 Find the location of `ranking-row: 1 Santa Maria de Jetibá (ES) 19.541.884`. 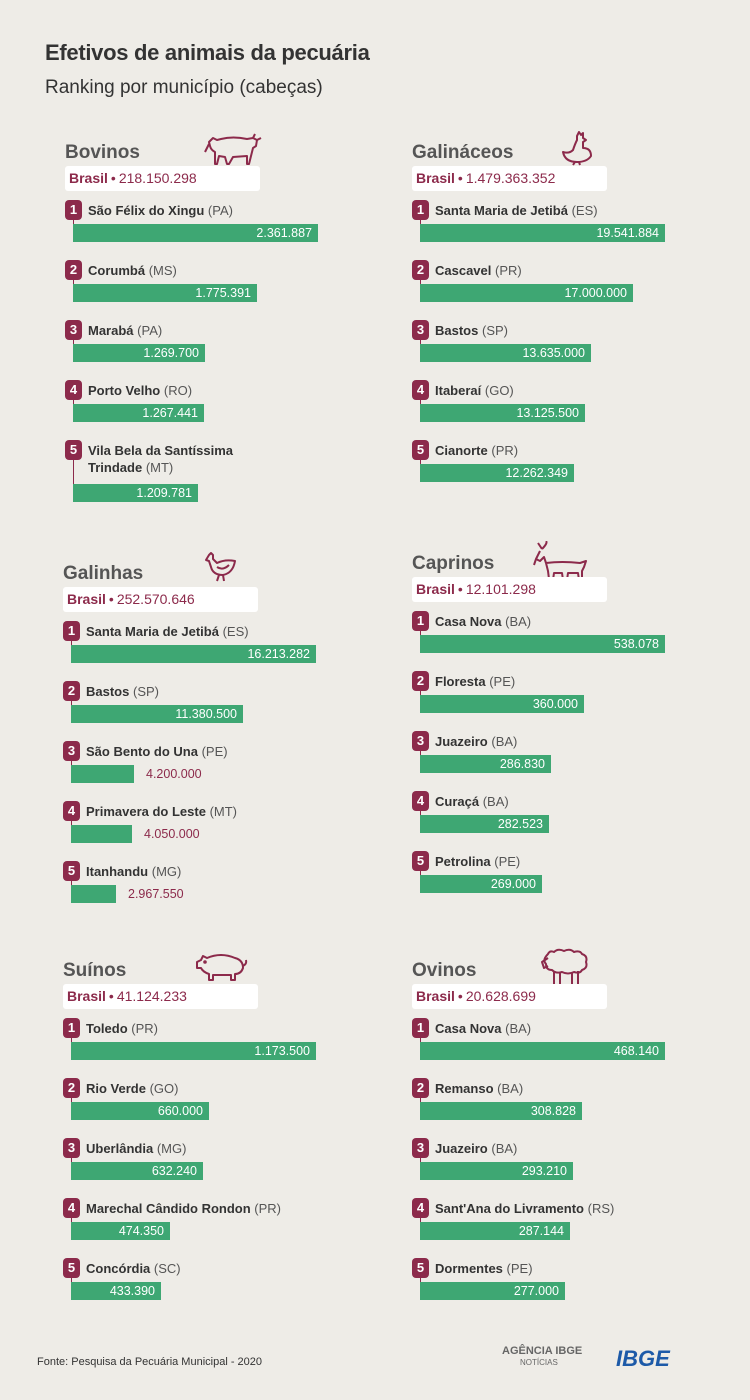

ranking-row: 1 Santa Maria de Jetibá (ES) 19.541.884 is located at coordinates (572, 230).